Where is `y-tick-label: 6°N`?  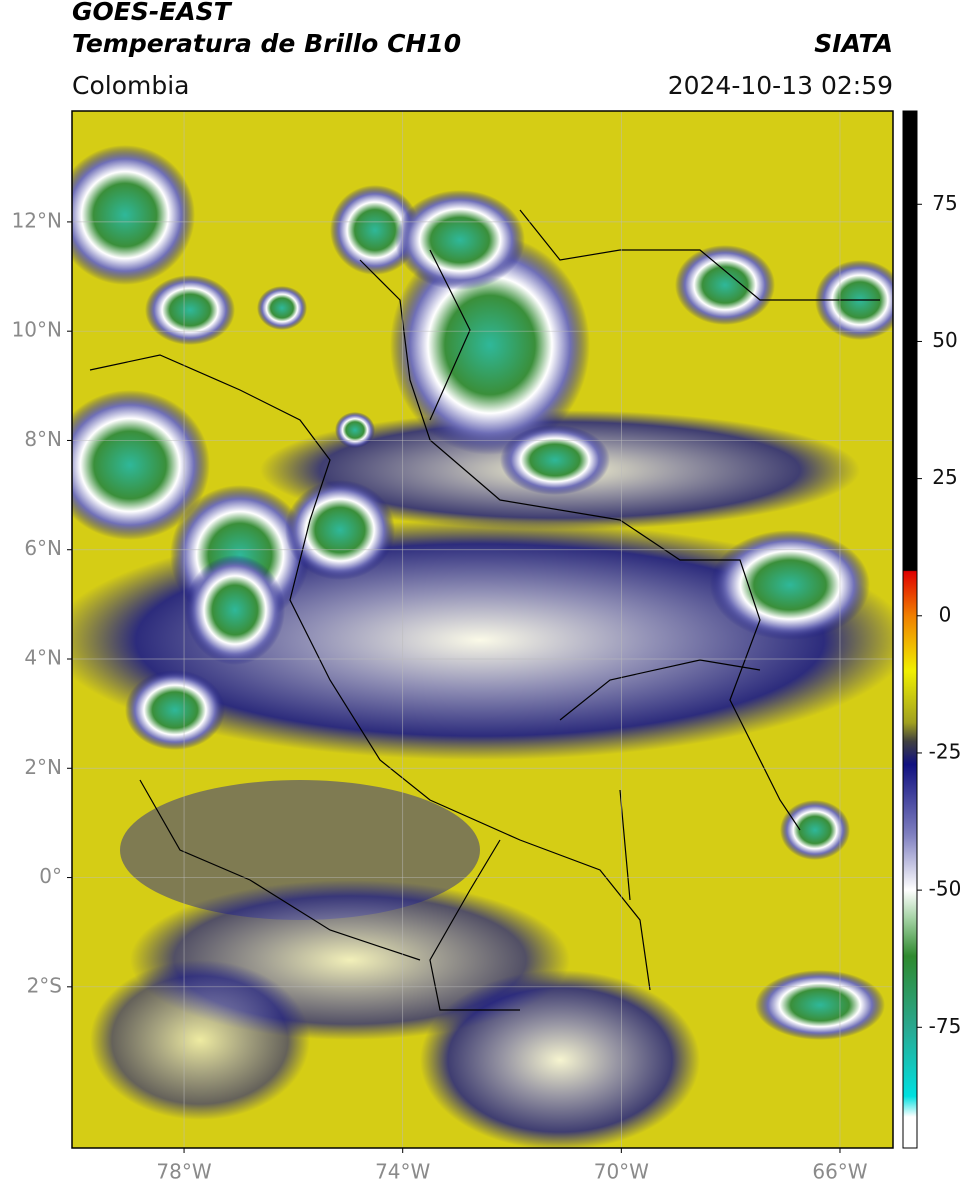
y-tick-label: 6°N is located at coordinates (43, 548).